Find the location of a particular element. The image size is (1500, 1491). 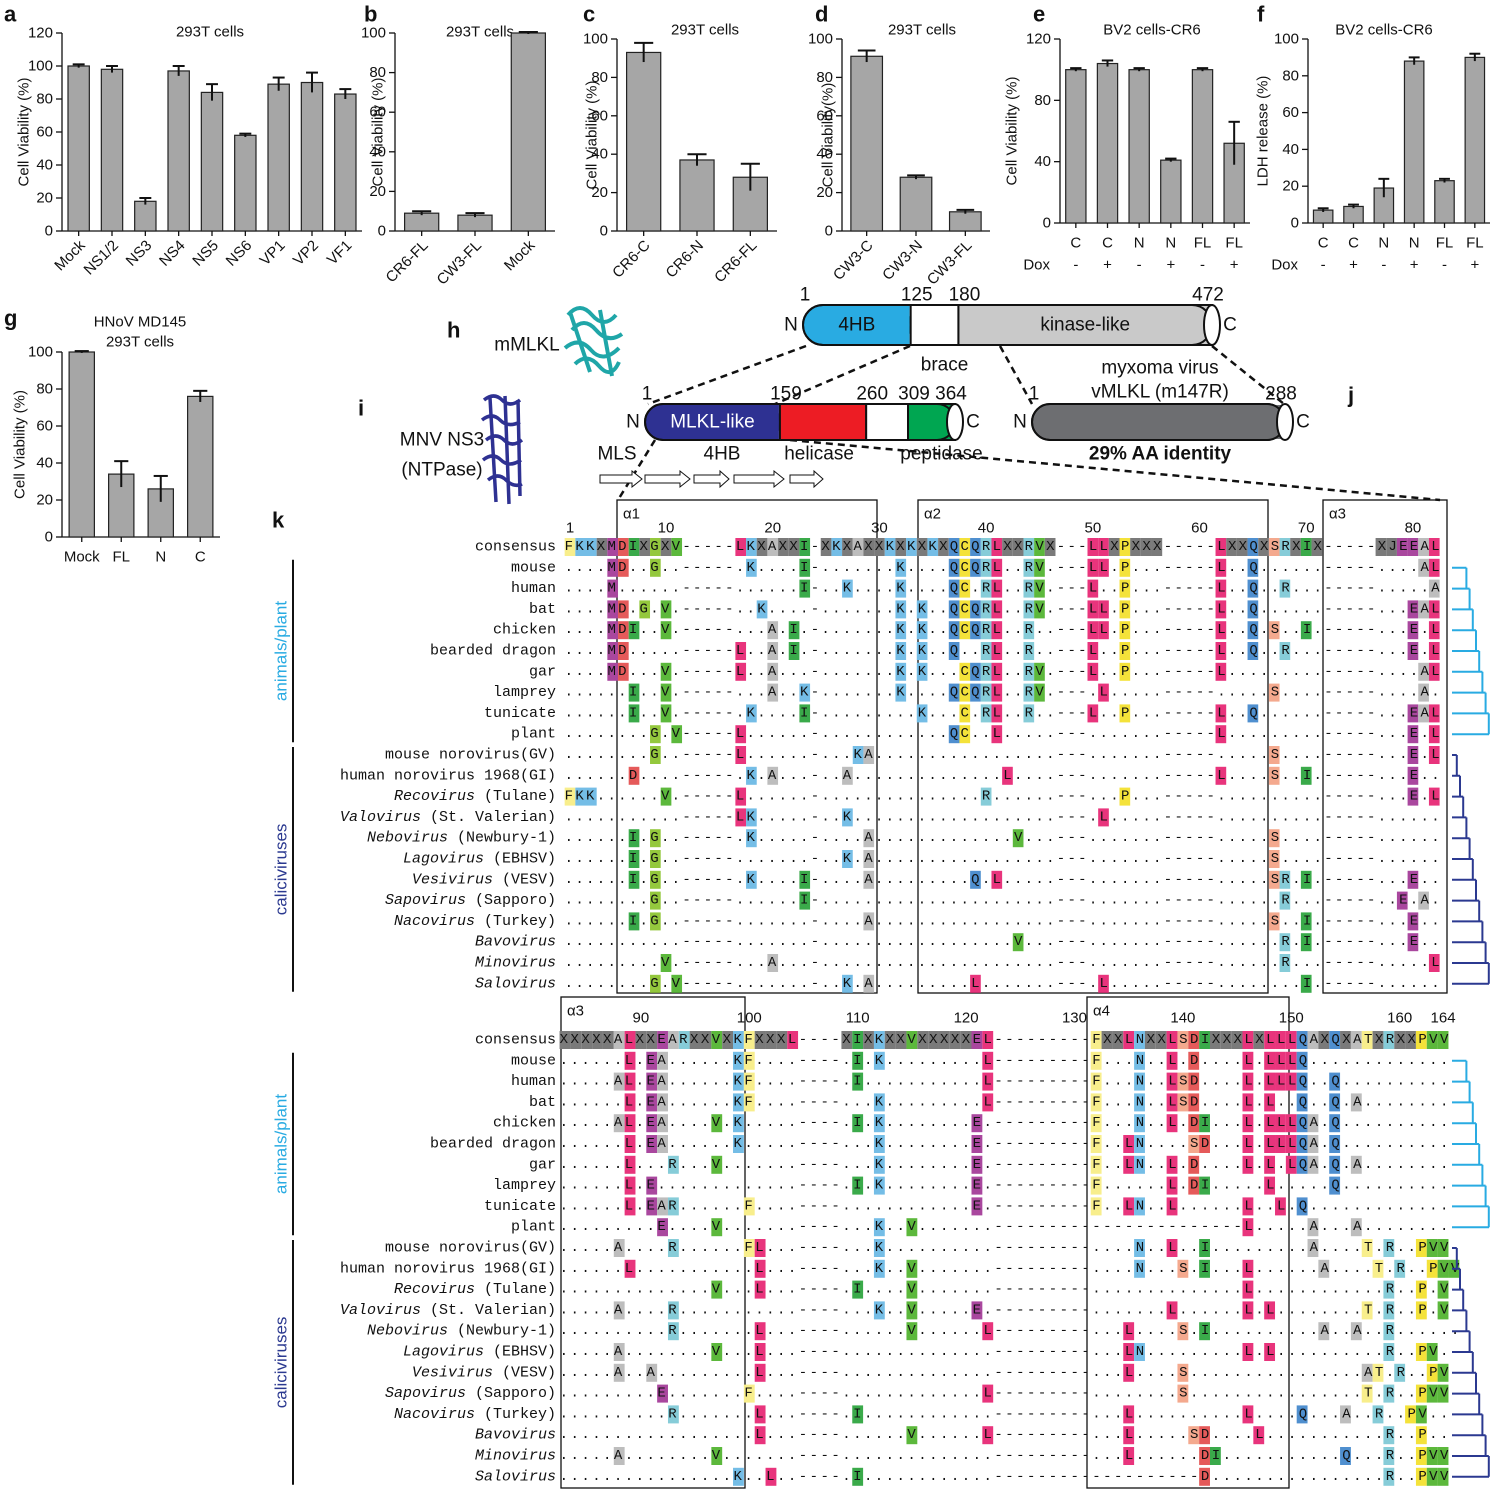

group-label: caliciviruses is located at coordinates (281, 870).